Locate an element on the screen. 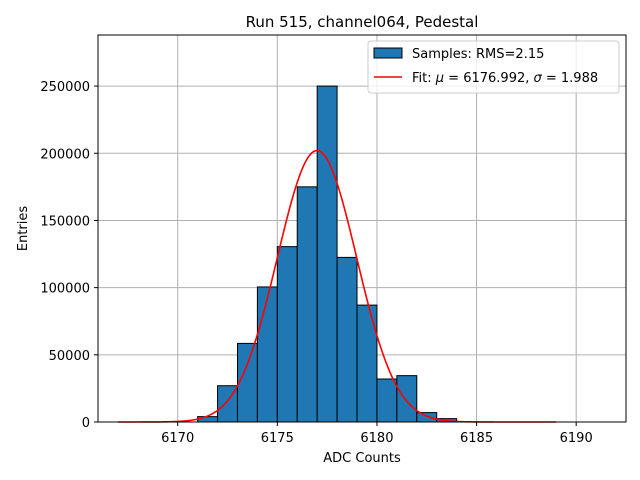 The image size is (640, 480). y-tick-label: 200000 is located at coordinates (65, 154).